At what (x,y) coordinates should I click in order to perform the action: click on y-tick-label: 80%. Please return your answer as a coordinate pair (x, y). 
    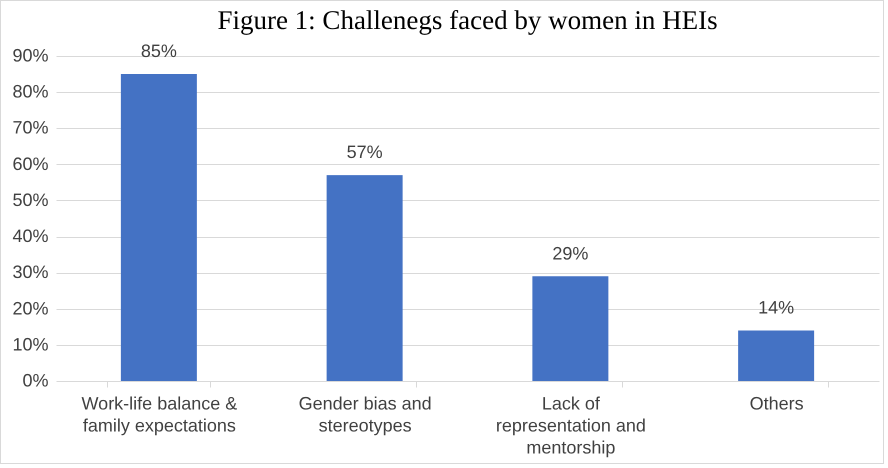
    Looking at the image, I should click on (30, 92).